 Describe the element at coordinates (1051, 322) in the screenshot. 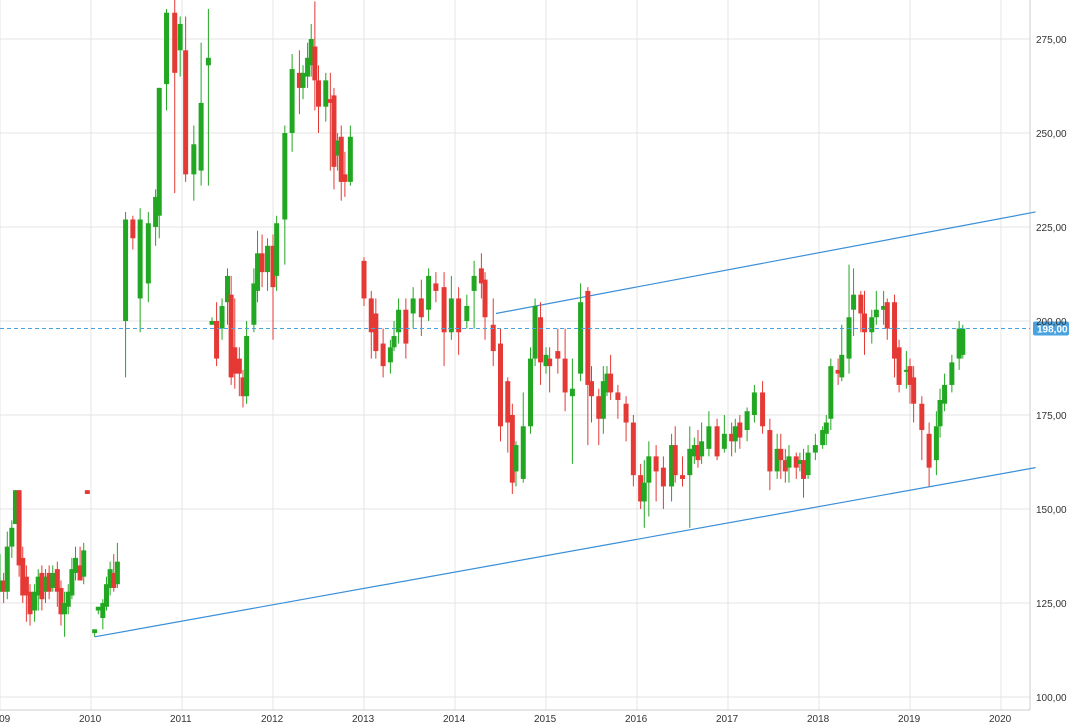

I see `y-tick-label: 200,00` at that location.